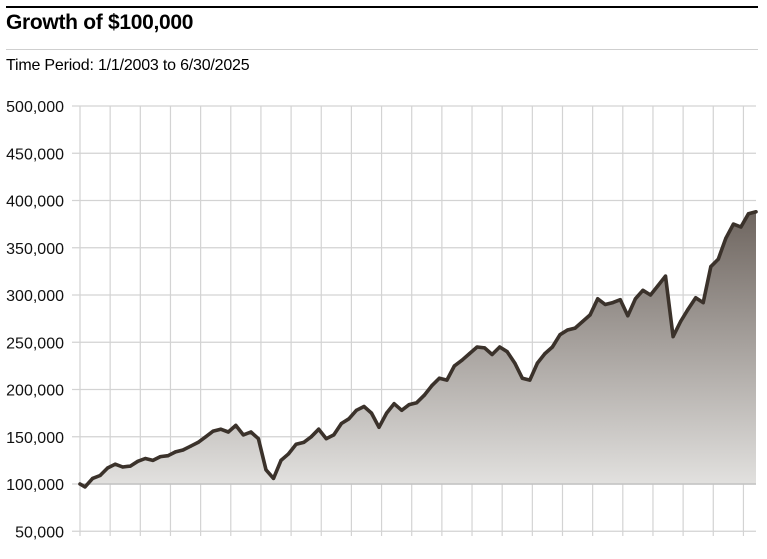 The image size is (767, 559). What do you see at coordinates (39, 532) in the screenshot?
I see `y-tick-label: 50,000` at bounding box center [39, 532].